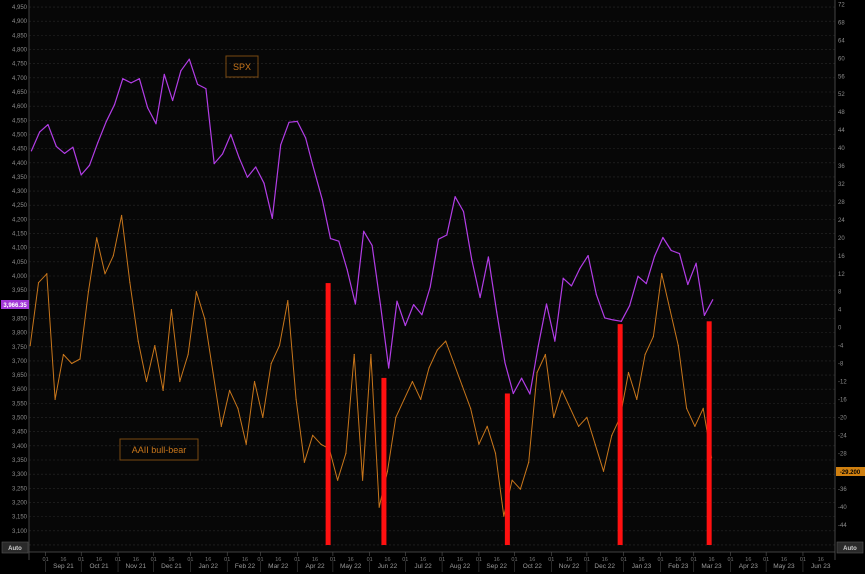 The height and width of the screenshot is (574, 865). What do you see at coordinates (20, 277) in the screenshot?
I see `left-tick-label: 4,000` at bounding box center [20, 277].